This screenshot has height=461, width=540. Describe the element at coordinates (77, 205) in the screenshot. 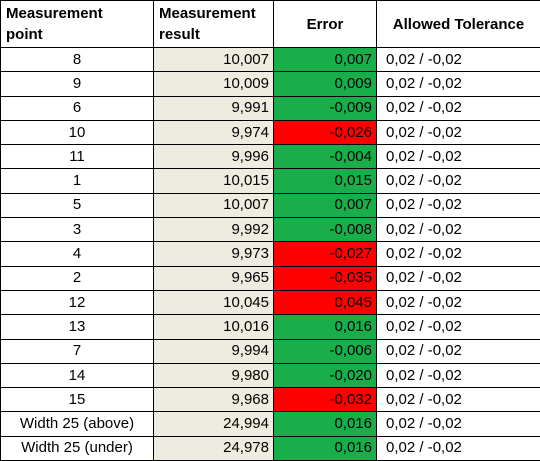

I see `cell-measurement-point: 5` at that location.